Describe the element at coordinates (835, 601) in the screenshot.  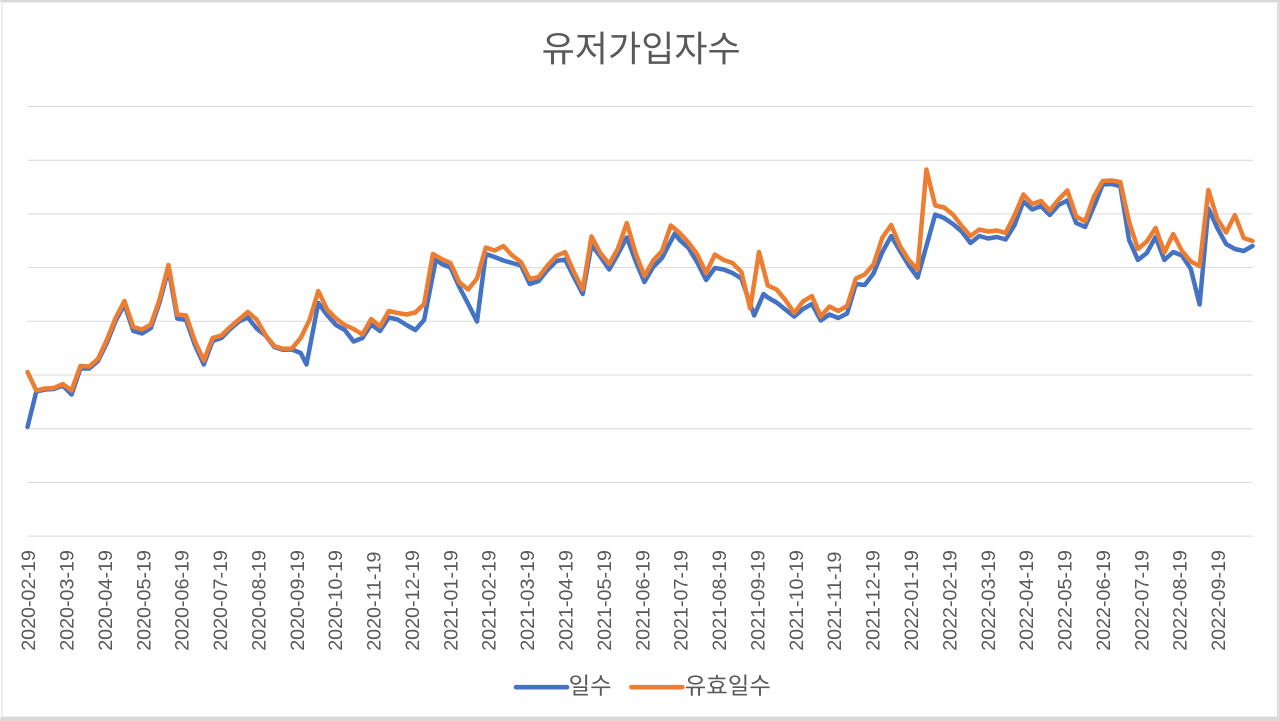
I see `svg-text: 2021-11-19` at that location.